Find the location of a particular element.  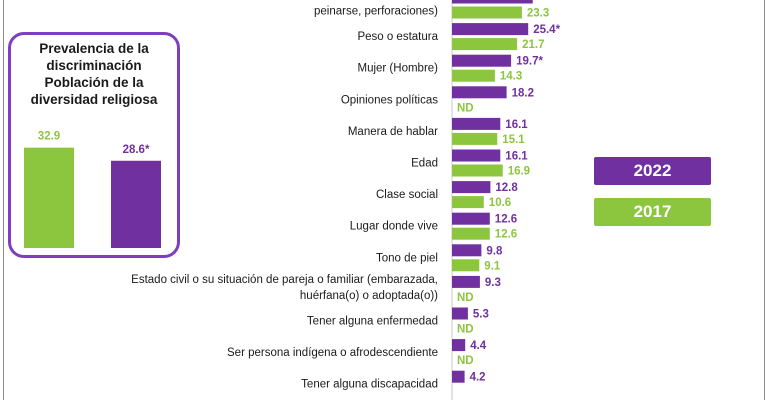

value-label-2022: 19.7* is located at coordinates (529, 62).